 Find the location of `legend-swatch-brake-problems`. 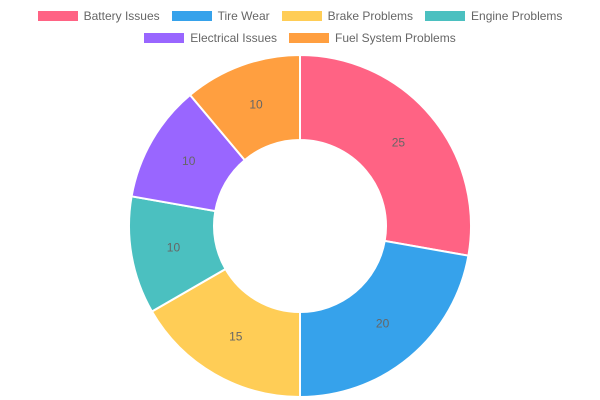

legend-swatch-brake-problems is located at coordinates (301, 16).